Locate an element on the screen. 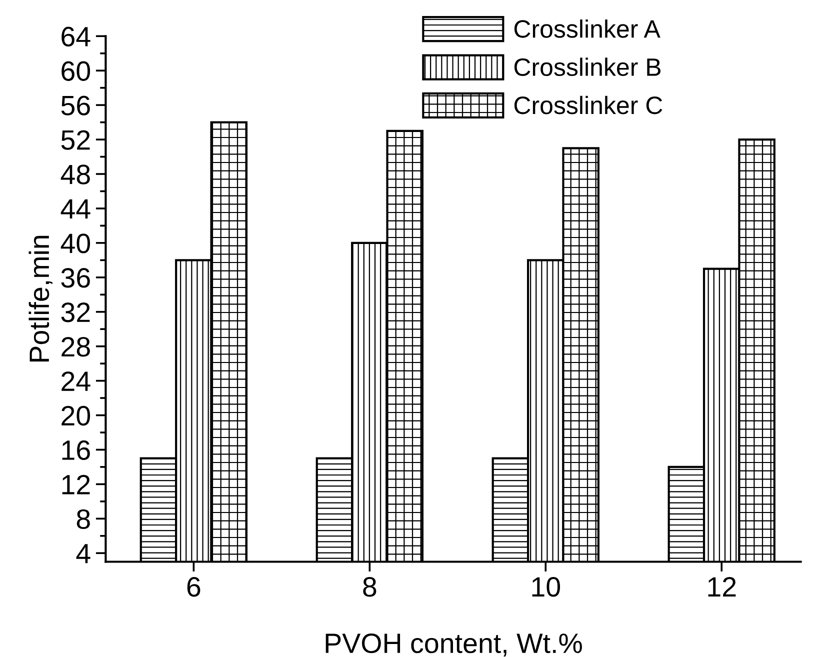  legend-label: Crosslinker B is located at coordinates (587, 67).